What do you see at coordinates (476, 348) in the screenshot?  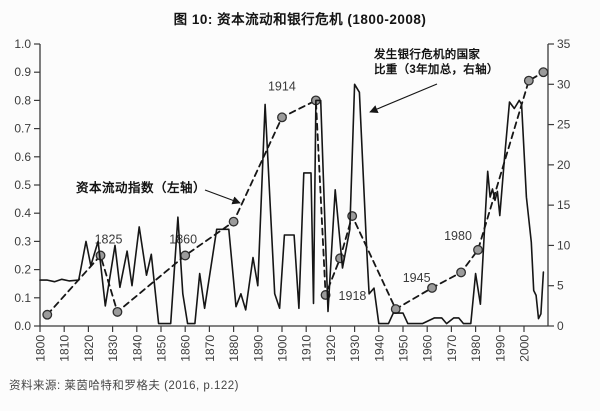 I see `x-axis-tick-label: 1980` at bounding box center [476, 348].